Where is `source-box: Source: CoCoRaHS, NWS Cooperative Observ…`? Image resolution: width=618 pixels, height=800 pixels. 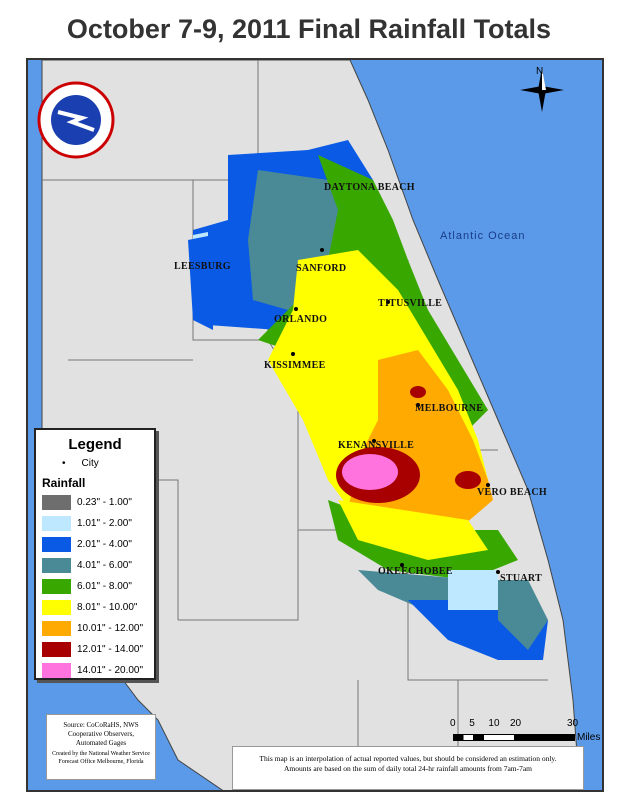 source-box: Source: CoCoRaHS, NWS Cooperative Observ… is located at coordinates (101, 747).